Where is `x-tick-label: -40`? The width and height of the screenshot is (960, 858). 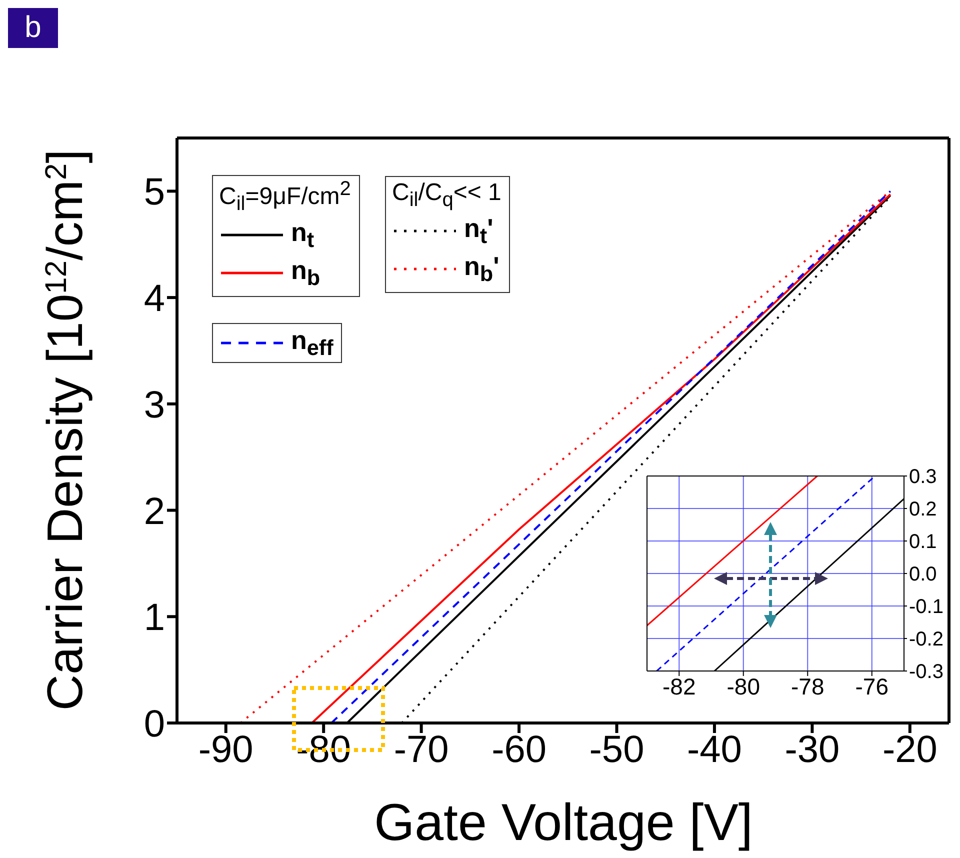 x-tick-label: -40 is located at coordinates (714, 749).